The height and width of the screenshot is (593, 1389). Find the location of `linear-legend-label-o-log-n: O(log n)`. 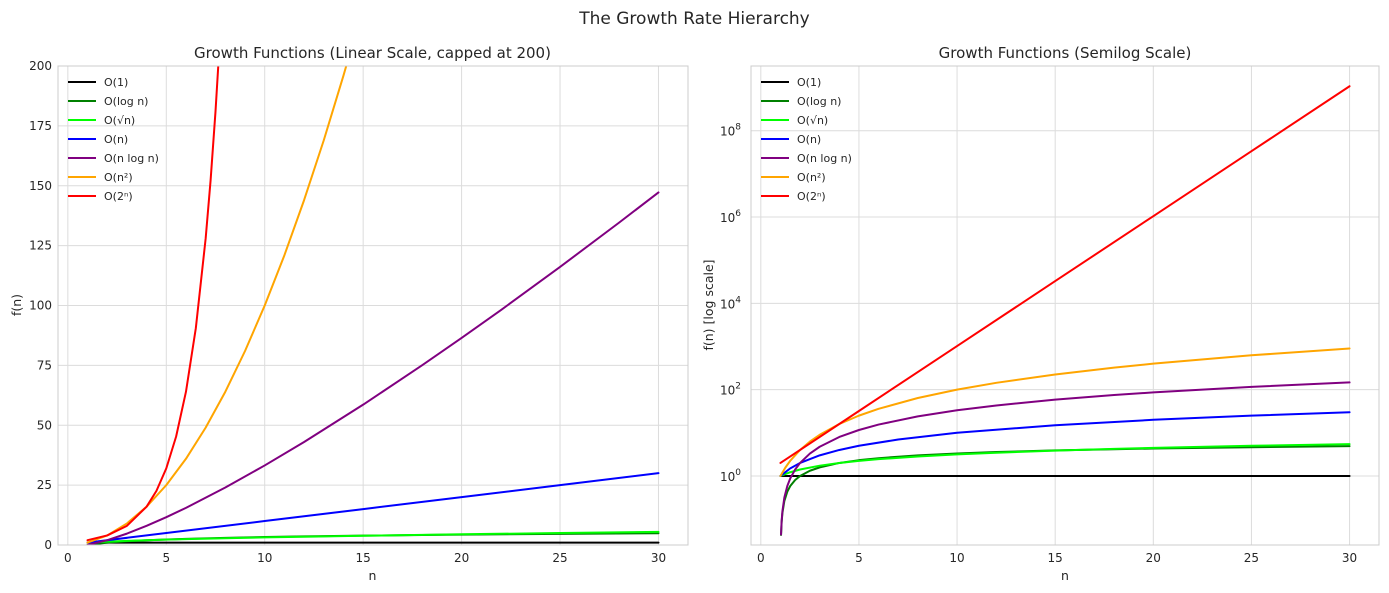

linear-legend-label-o-log-n: O(log n) is located at coordinates (126, 101).